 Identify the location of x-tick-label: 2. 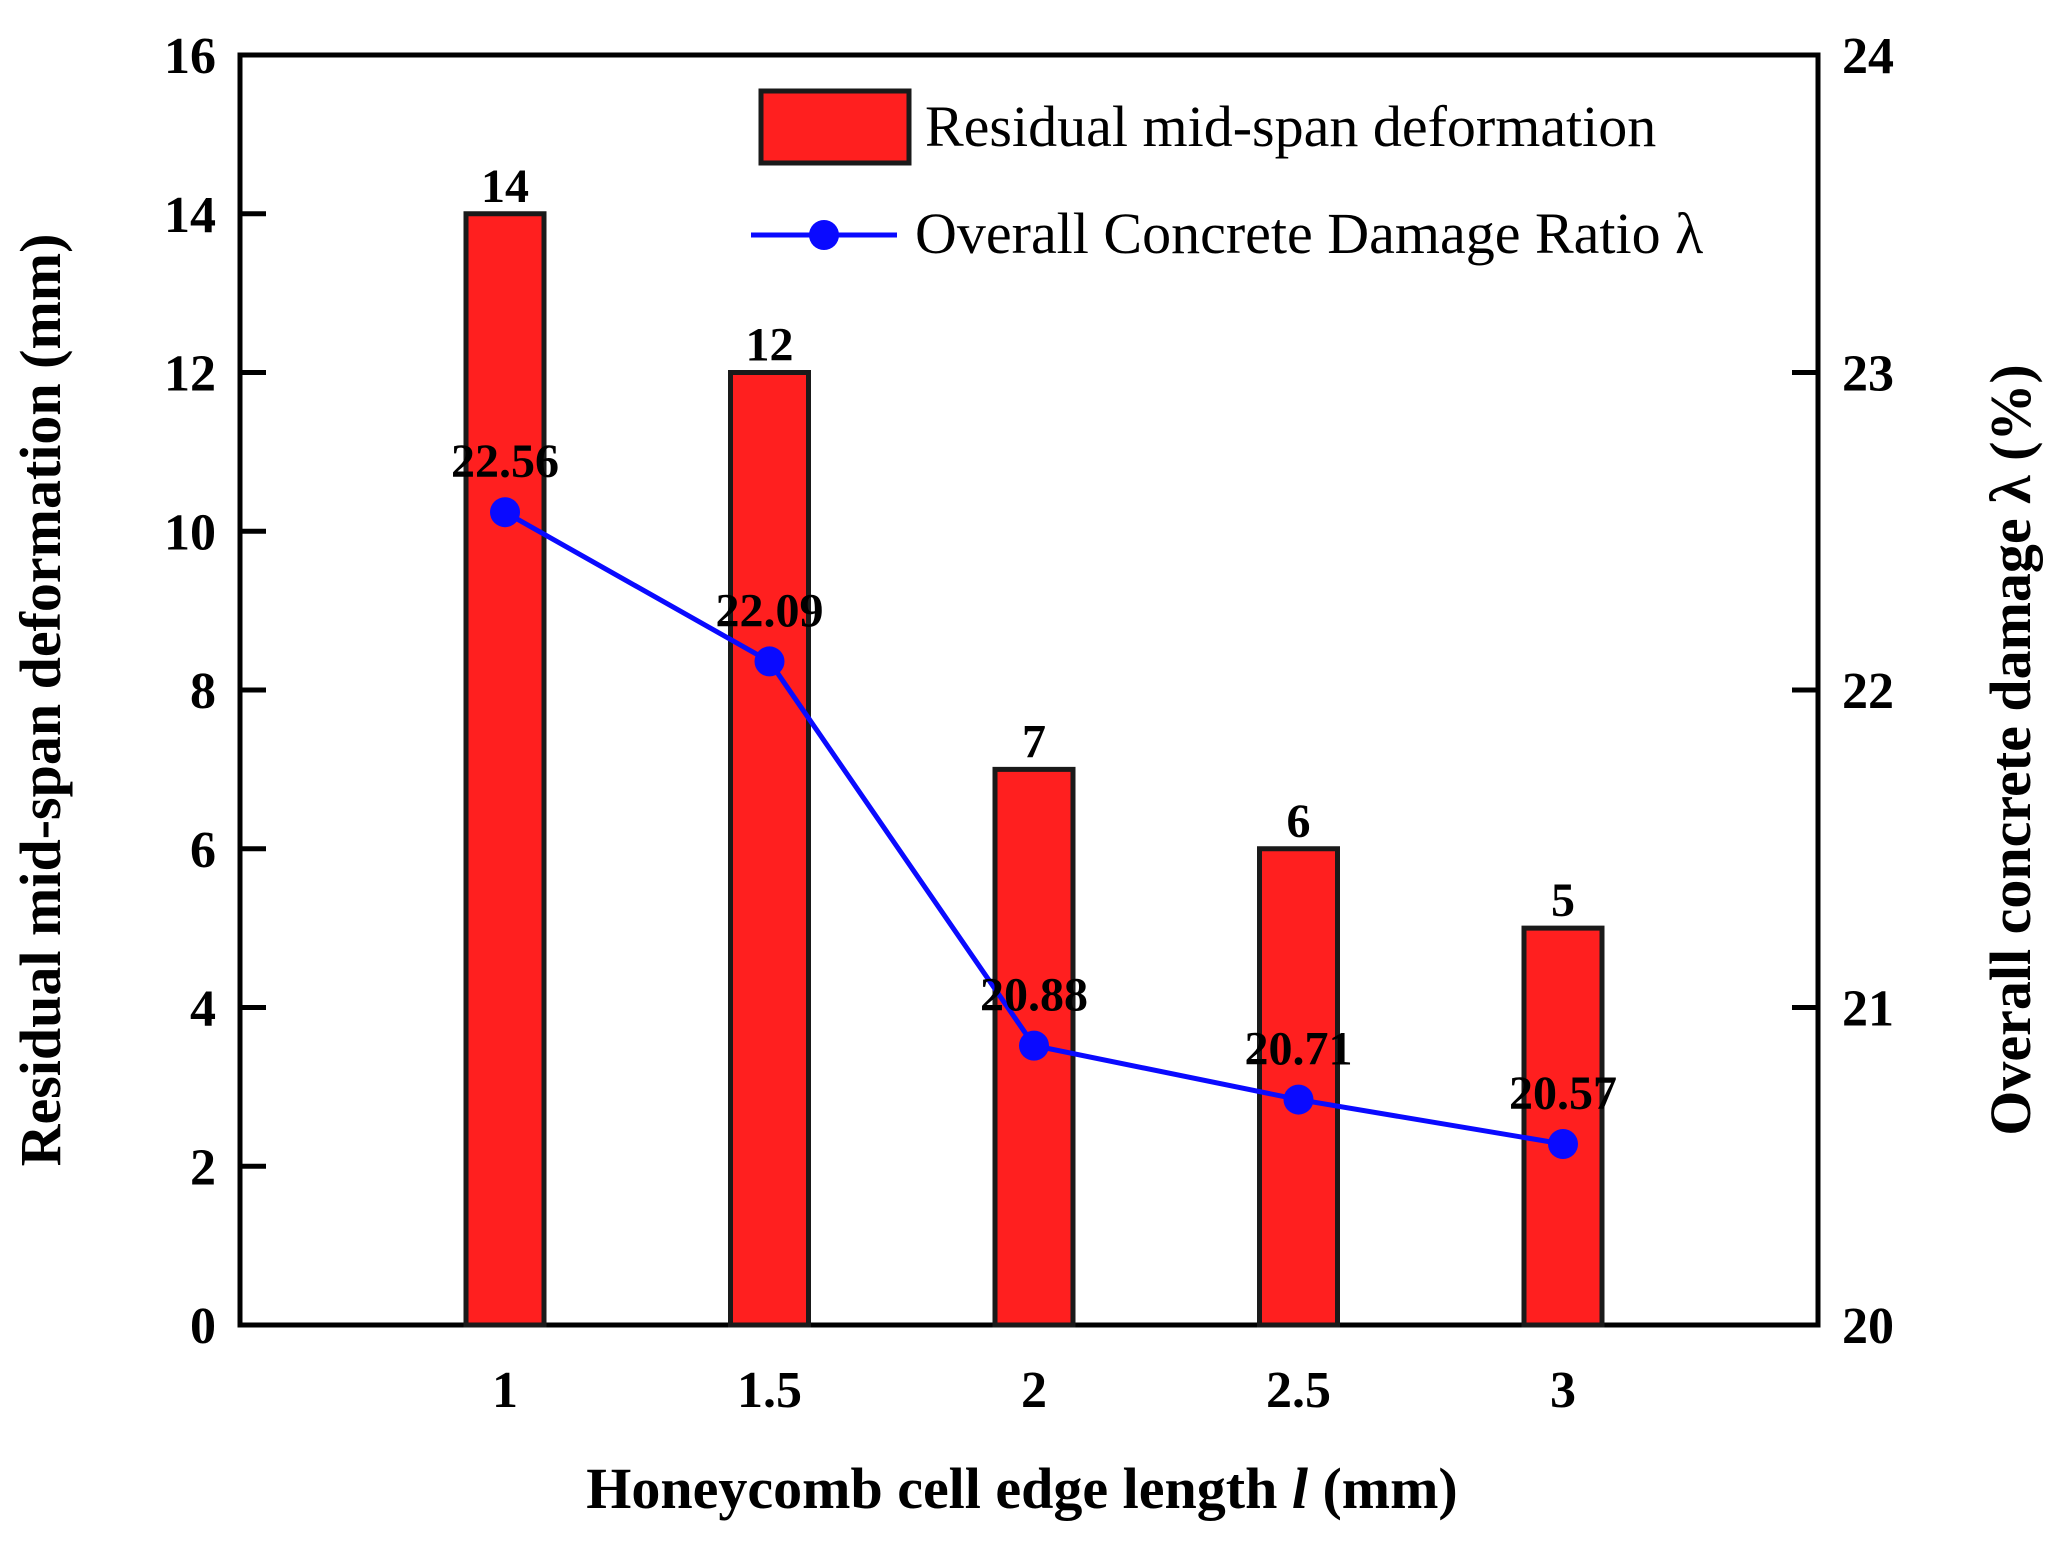
(1034, 1390).